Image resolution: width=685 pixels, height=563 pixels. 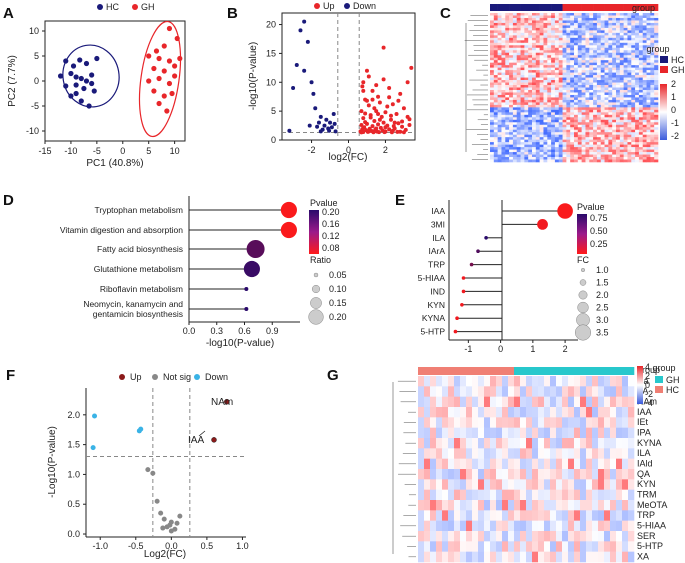 What do you see at coordinates (317, 126) in the screenshot?
I see `volcano-b-point-down` at bounding box center [317, 126].